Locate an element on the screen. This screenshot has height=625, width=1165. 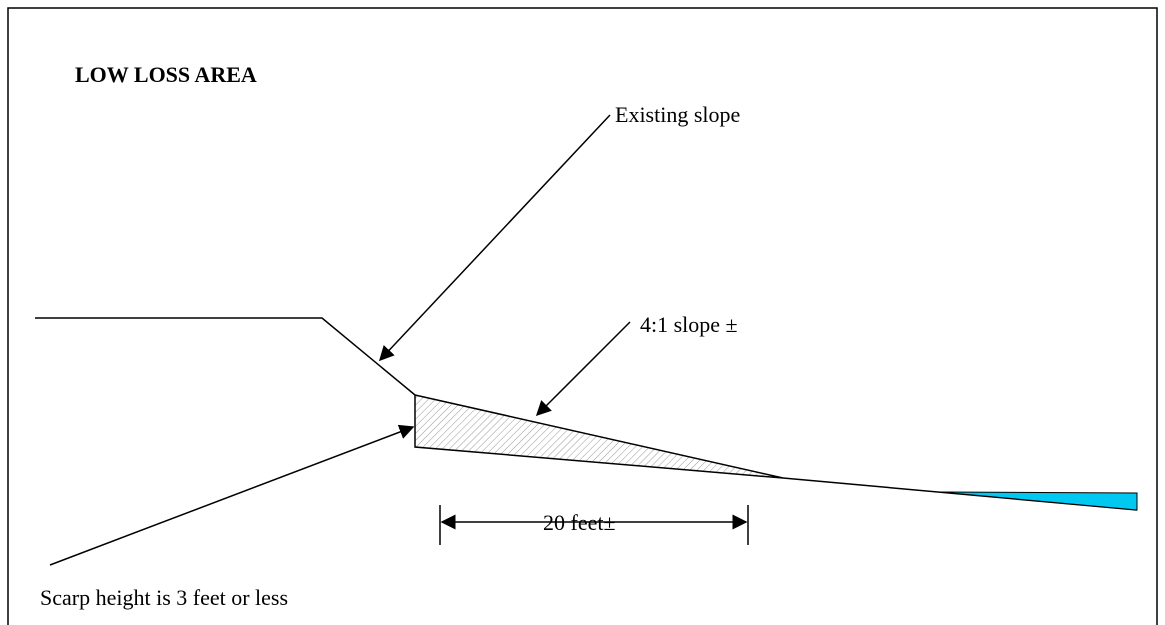
ground-line is located at coordinates (225, 356).